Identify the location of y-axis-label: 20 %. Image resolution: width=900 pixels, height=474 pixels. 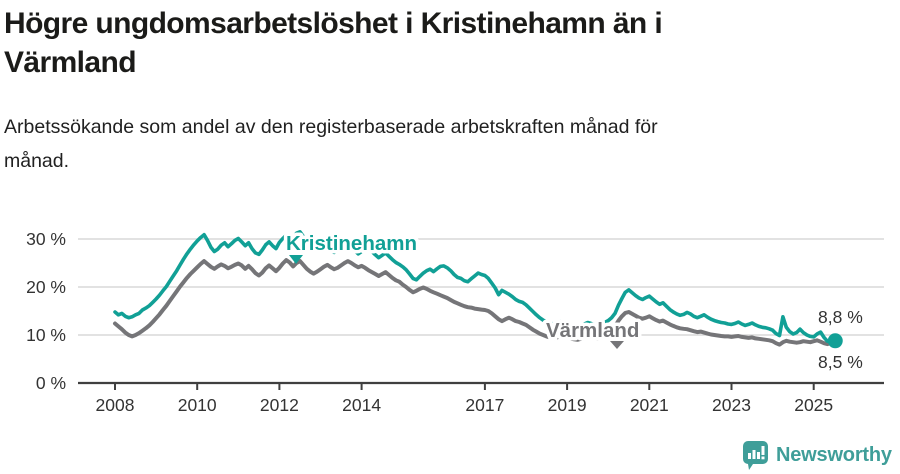
(46, 287).